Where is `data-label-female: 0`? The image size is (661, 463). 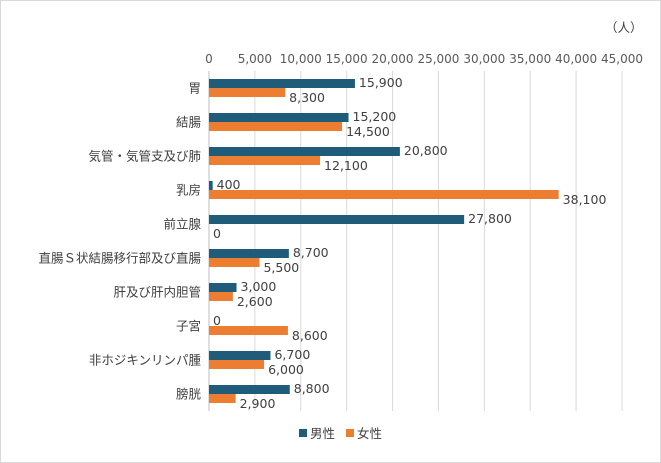
data-label-female: 0 is located at coordinates (217, 233).